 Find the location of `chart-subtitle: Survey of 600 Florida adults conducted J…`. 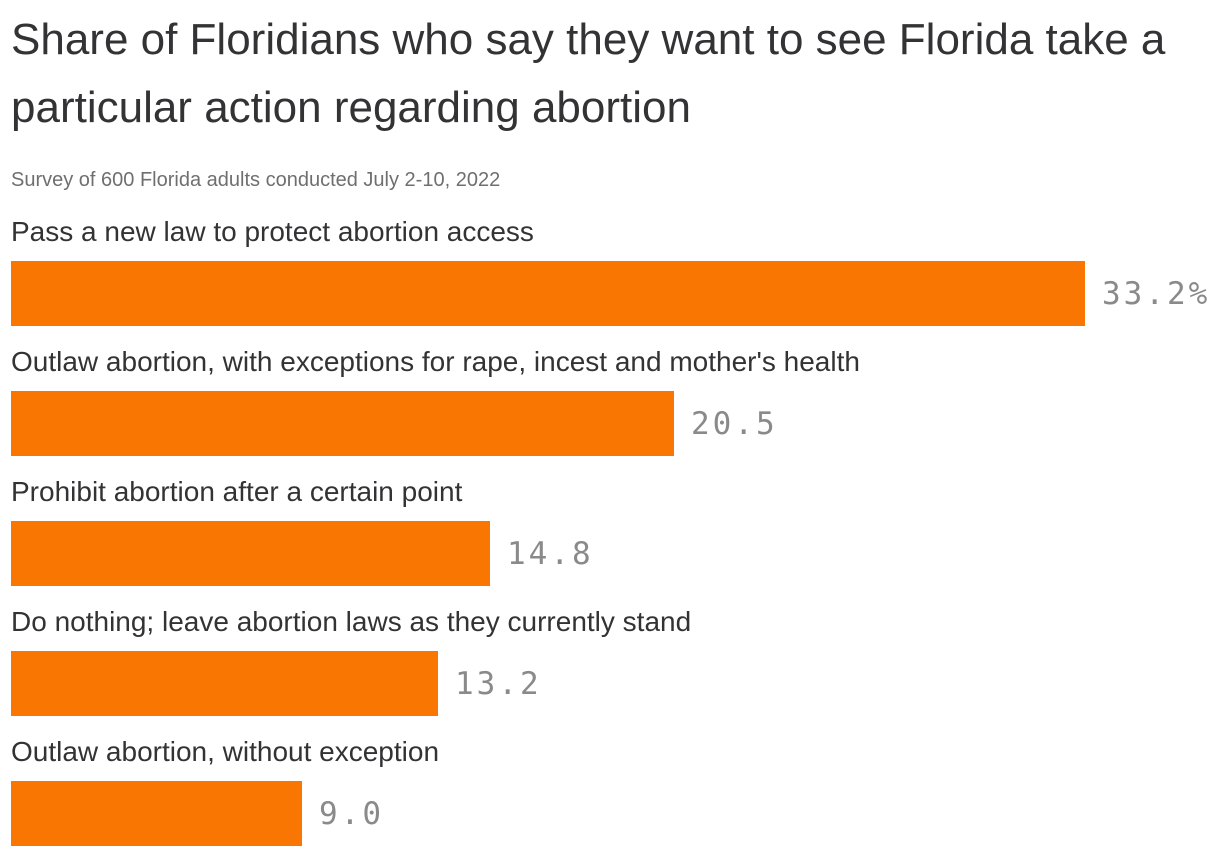

chart-subtitle: Survey of 600 Florida adults conducted J… is located at coordinates (256, 180).